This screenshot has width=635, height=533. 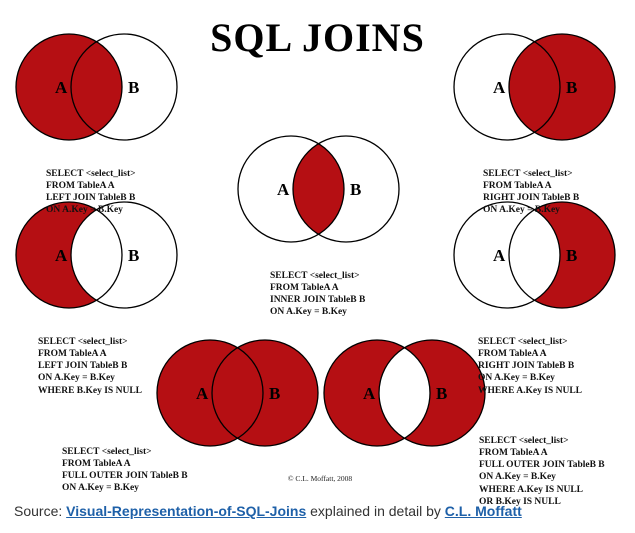 What do you see at coordinates (317, 37) in the screenshot?
I see `diagram-title: SQL JOINS` at bounding box center [317, 37].